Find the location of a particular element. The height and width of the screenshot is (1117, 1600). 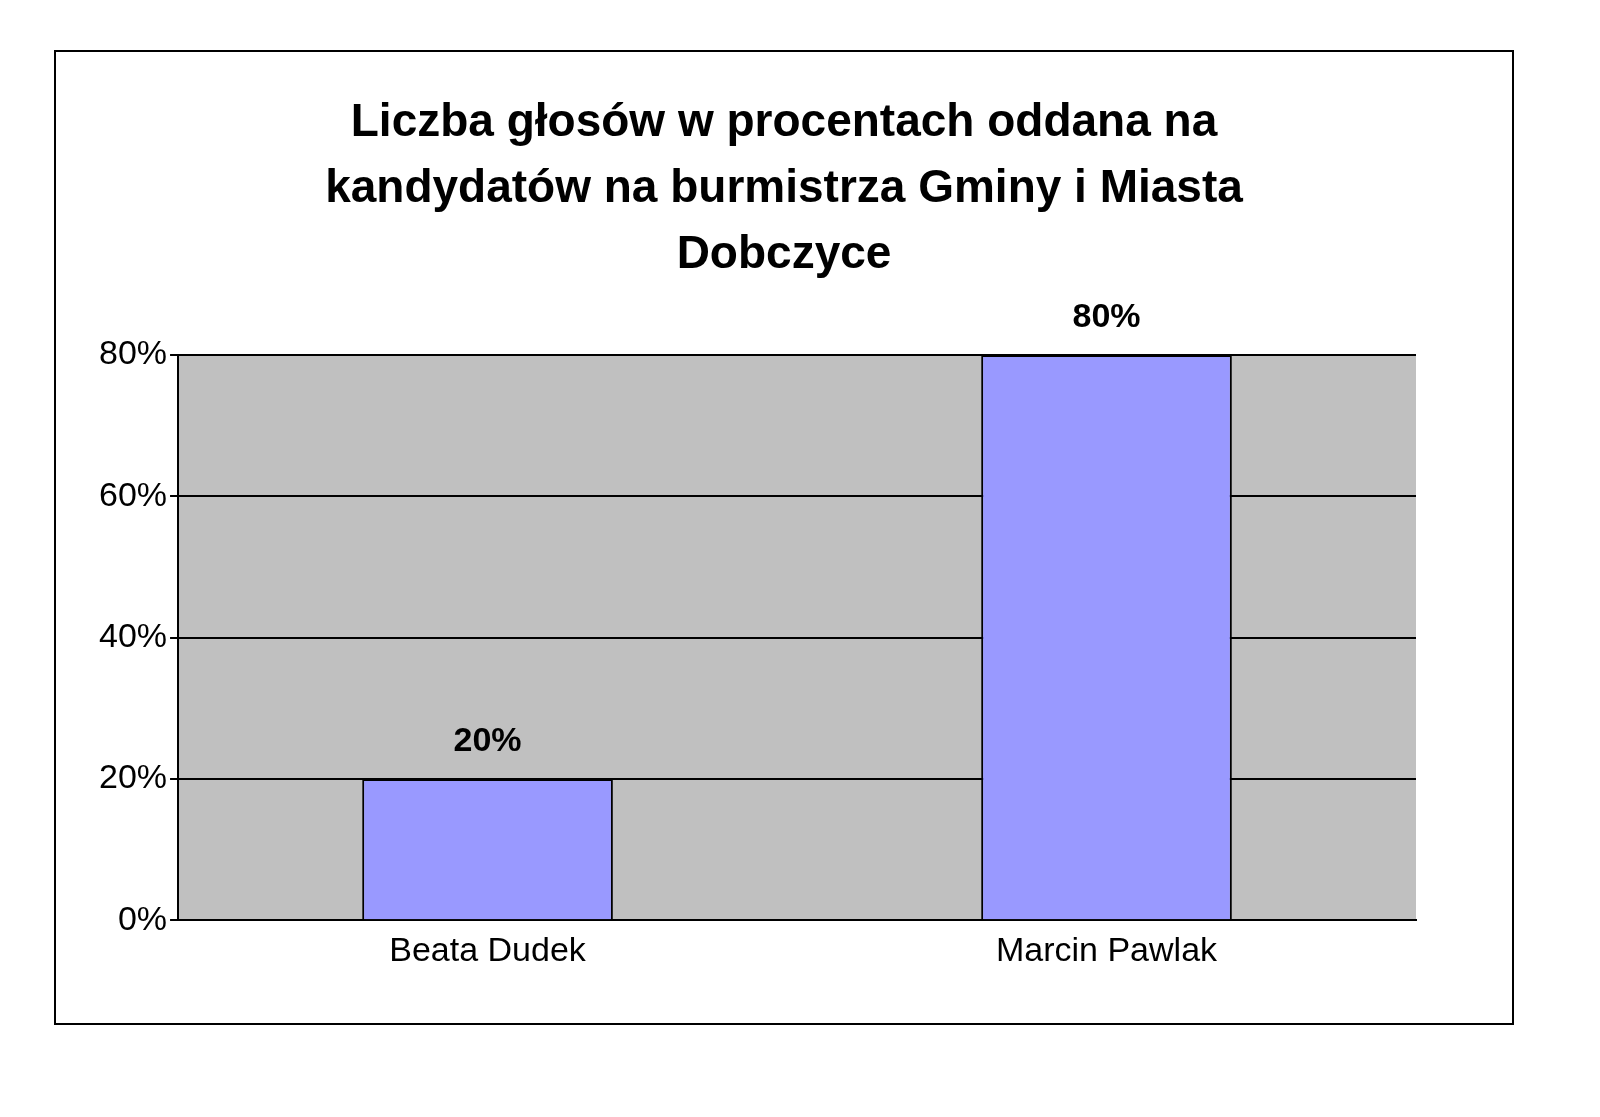

y-tick-label: 20% is located at coordinates (133, 776).